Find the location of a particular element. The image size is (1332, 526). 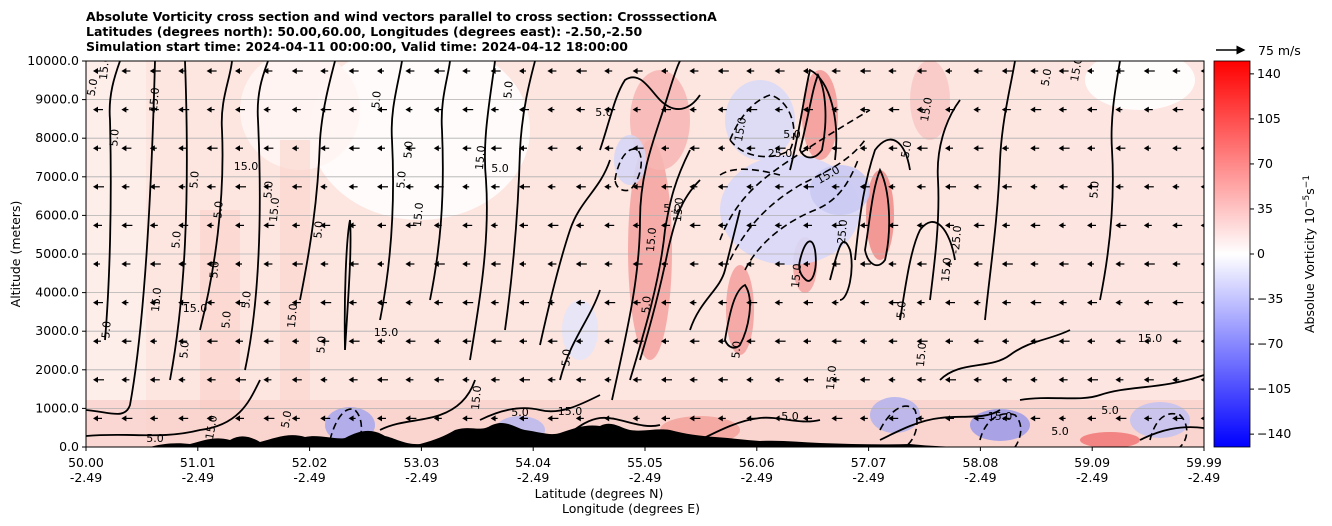

x-tick-label-latitude: 57.07 is located at coordinates (869, 462).